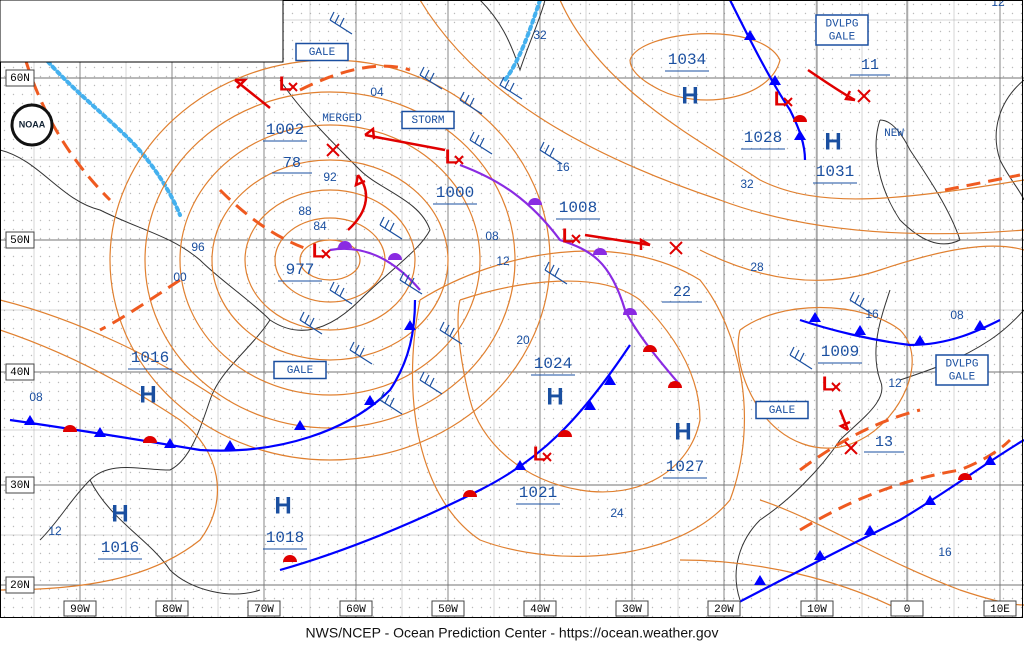 The height and width of the screenshot is (657, 1024). I want to click on lat-label-box, so click(20, 372).